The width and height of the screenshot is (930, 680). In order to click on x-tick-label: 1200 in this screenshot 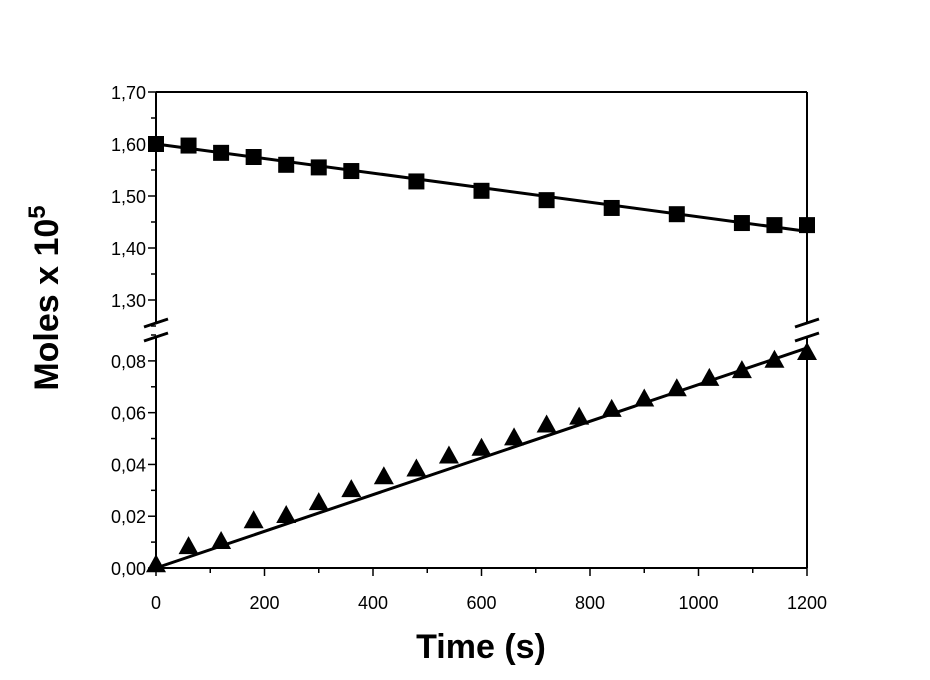, I will do `click(807, 603)`.